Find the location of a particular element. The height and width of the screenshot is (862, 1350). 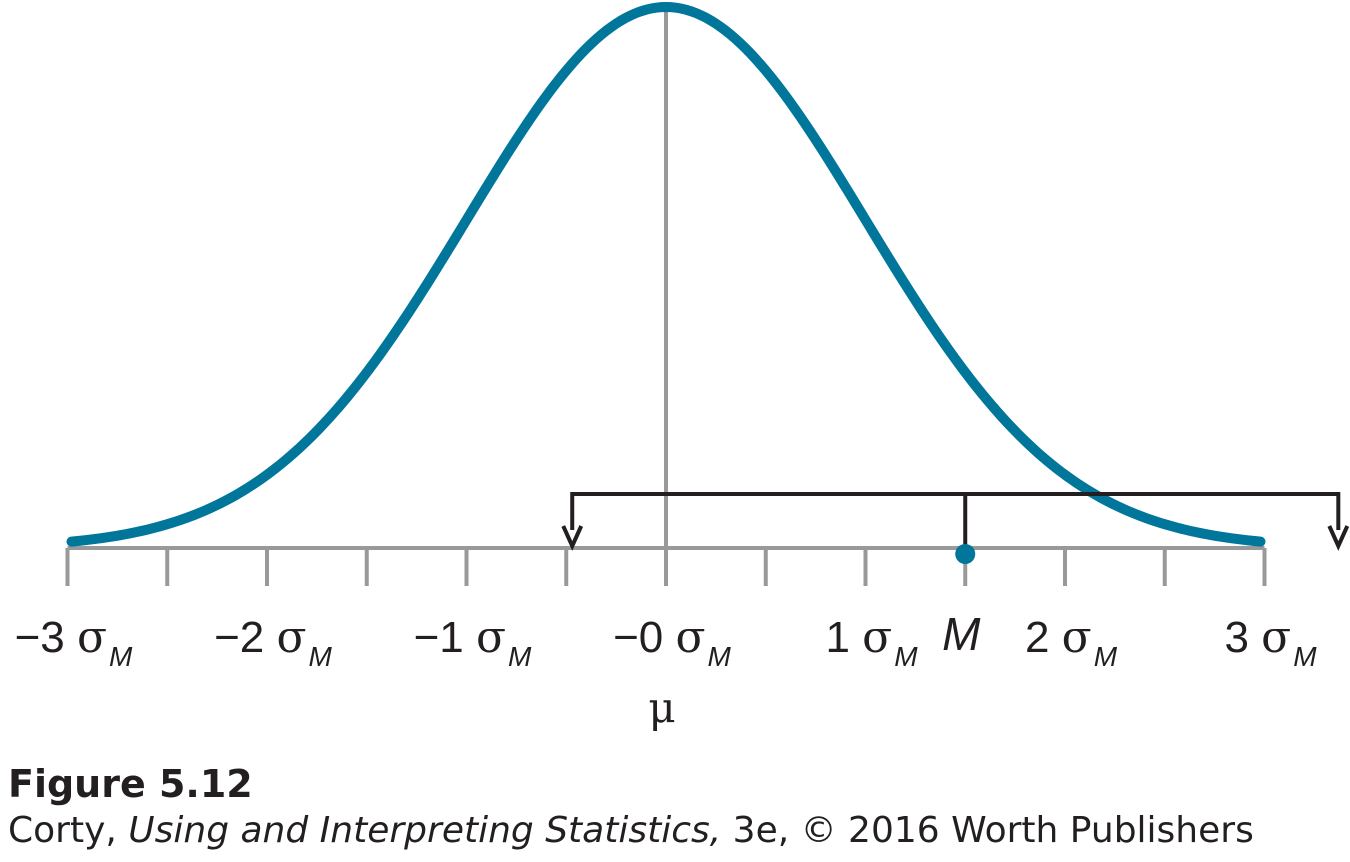

tick-number: −2 is located at coordinates (245, 637).